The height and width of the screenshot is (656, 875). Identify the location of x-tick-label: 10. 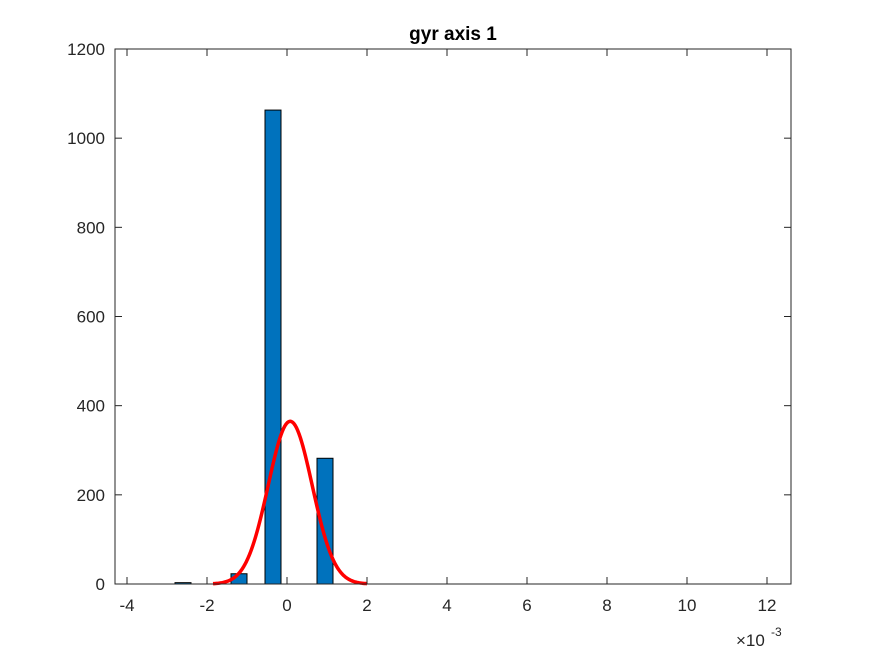
(687, 605).